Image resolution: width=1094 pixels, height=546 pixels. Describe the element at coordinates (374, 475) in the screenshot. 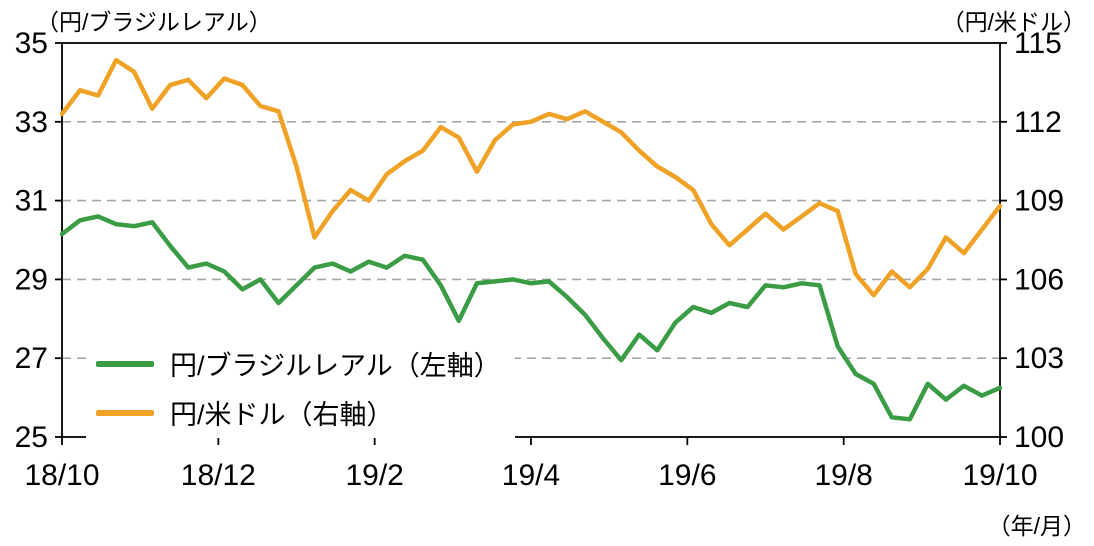

I see `x-axis-tick-label: 19/2` at that location.